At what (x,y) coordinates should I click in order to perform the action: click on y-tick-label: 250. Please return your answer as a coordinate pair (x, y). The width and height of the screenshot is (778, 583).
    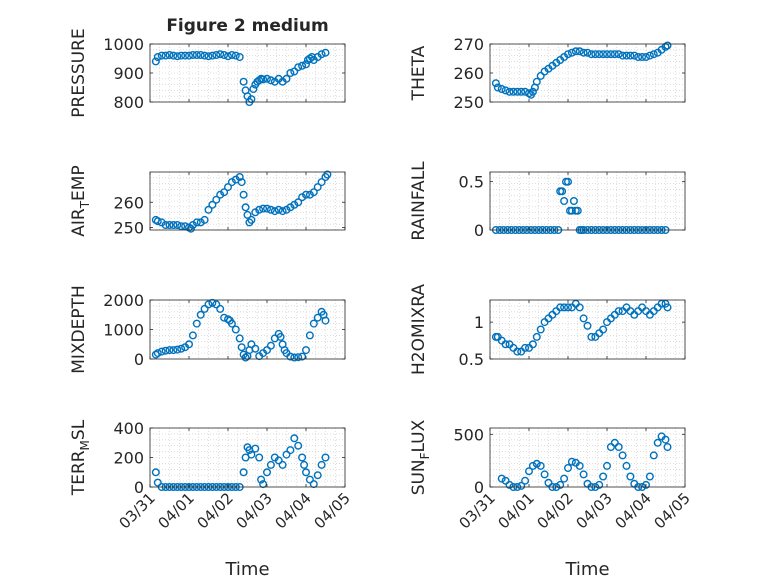
    Looking at the image, I should click on (128, 227).